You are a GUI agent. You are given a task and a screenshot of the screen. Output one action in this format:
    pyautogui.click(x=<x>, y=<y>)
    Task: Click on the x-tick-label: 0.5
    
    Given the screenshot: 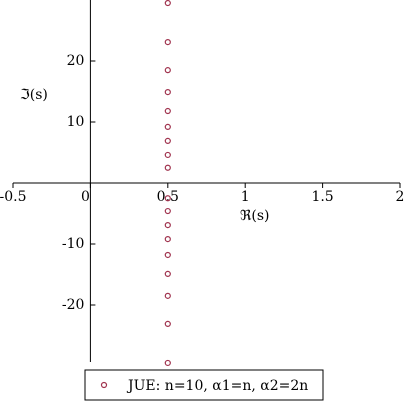 What is the action you would take?
    pyautogui.click(x=168, y=197)
    